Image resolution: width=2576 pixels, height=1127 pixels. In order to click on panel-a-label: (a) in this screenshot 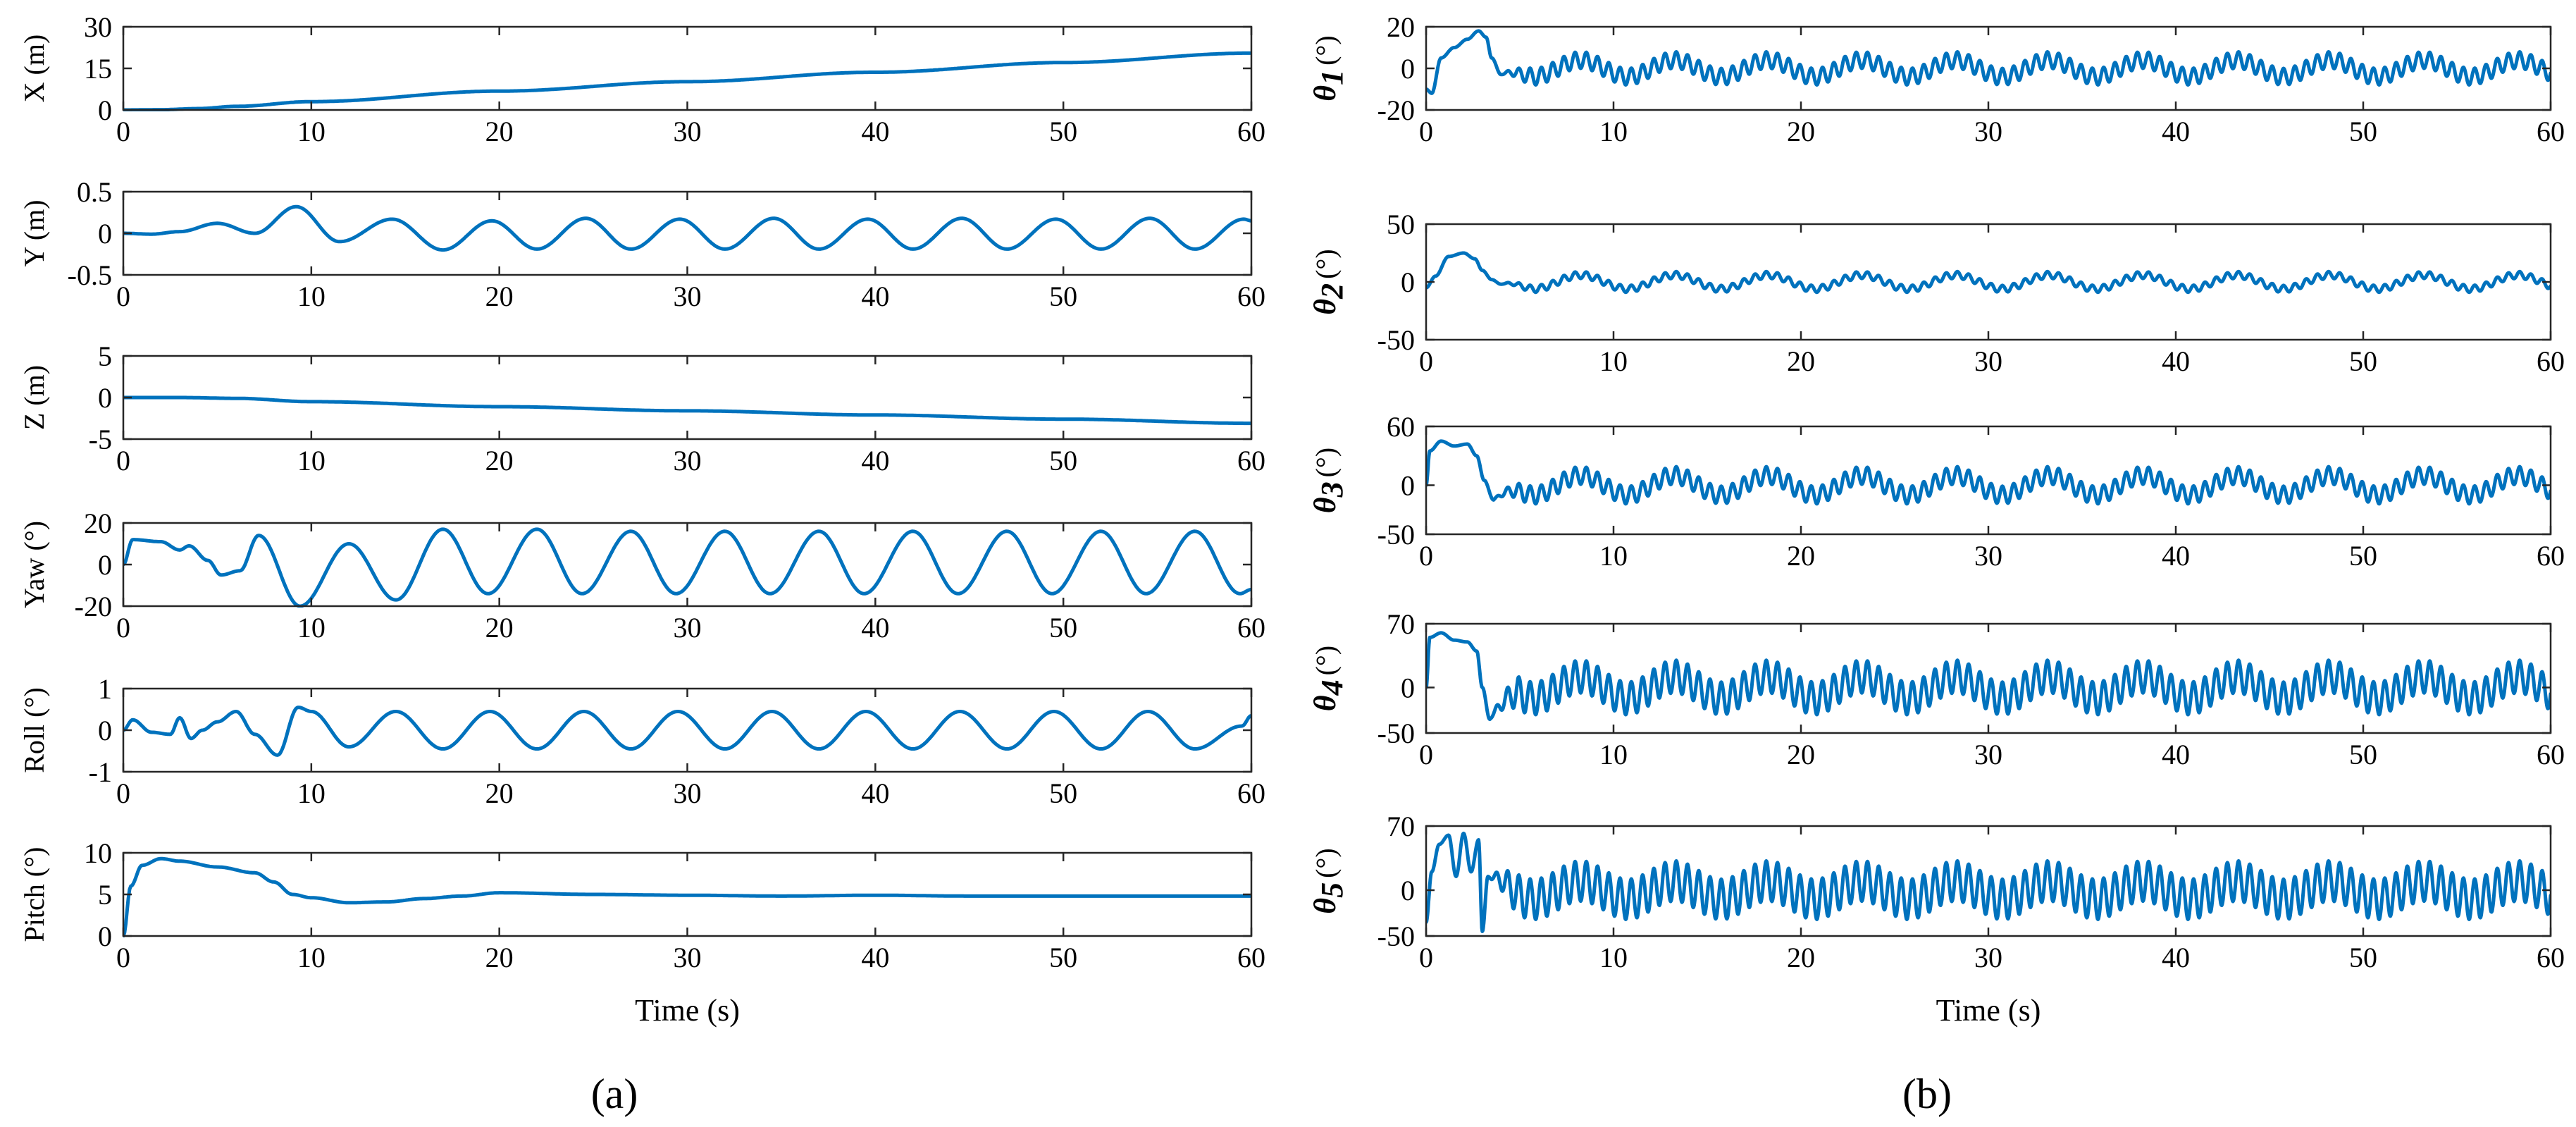, I will do `click(614, 1094)`.